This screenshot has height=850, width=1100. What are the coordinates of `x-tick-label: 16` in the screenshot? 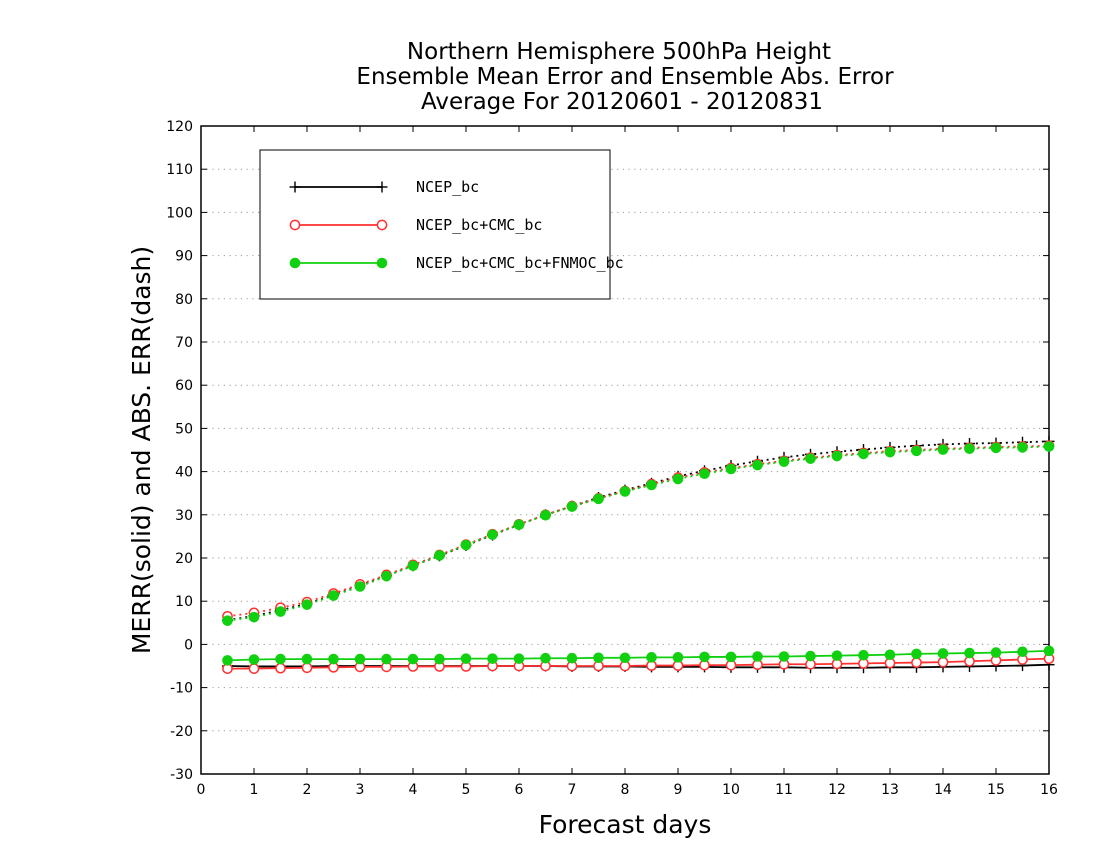 It's located at (1049, 790).